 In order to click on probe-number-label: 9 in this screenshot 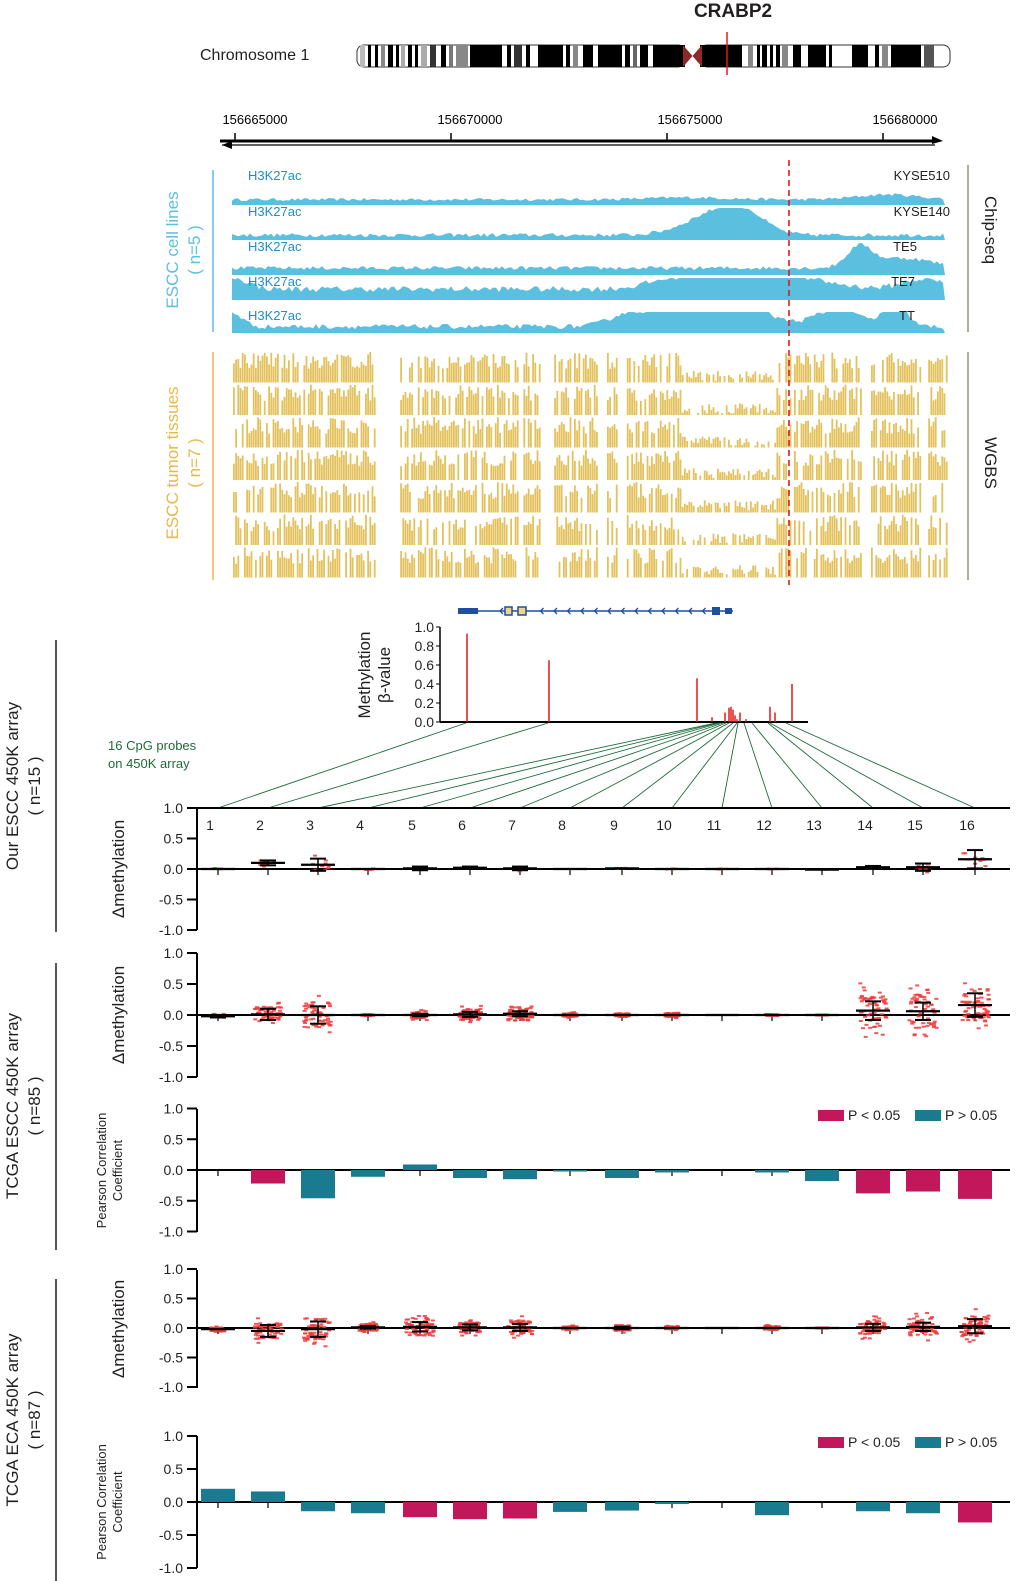, I will do `click(614, 825)`.